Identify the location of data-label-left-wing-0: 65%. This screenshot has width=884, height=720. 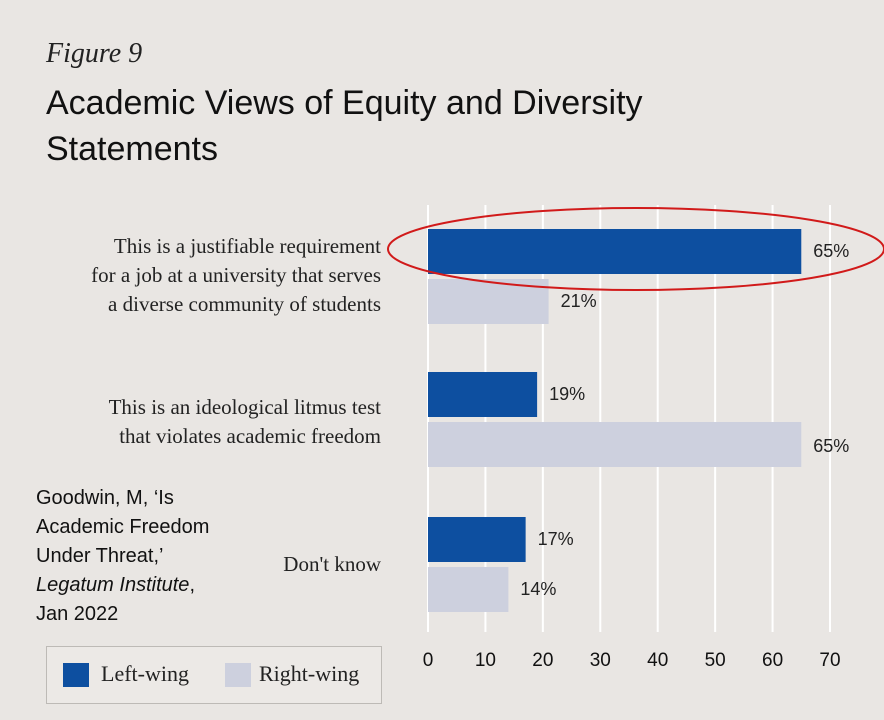
(831, 251).